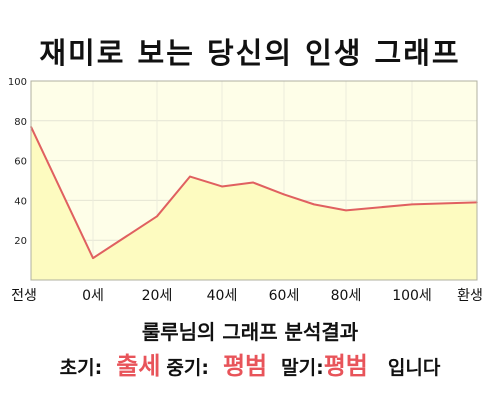 The height and width of the screenshot is (400, 500). I want to click on early-label: 초기:, so click(81, 368).